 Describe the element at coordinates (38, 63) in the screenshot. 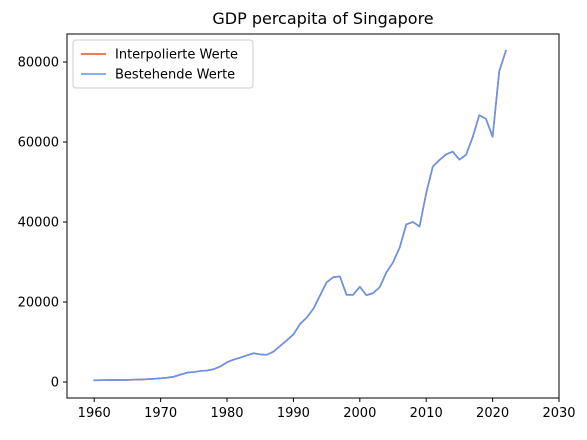

I see `y-tick-label: 80000` at that location.